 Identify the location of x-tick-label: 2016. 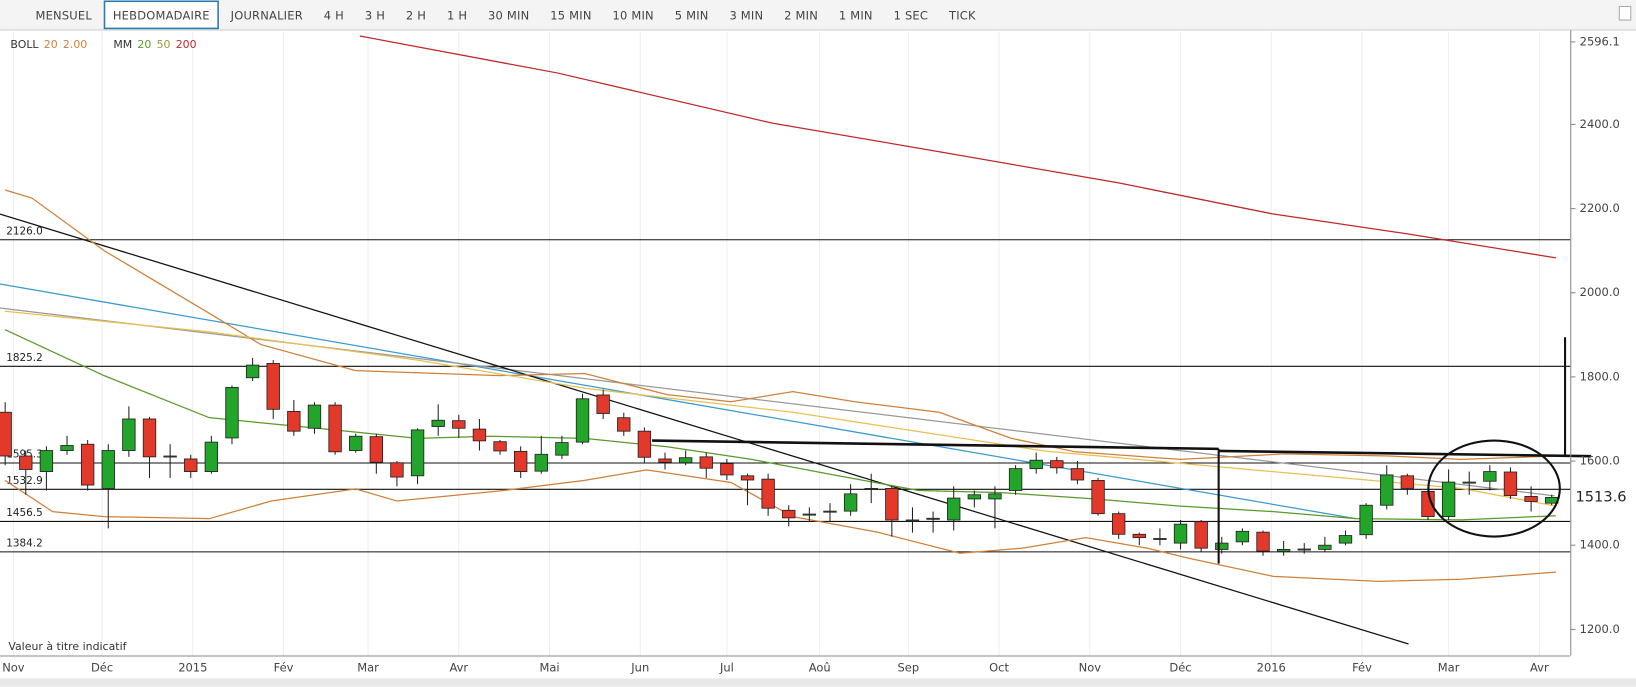
(1271, 667).